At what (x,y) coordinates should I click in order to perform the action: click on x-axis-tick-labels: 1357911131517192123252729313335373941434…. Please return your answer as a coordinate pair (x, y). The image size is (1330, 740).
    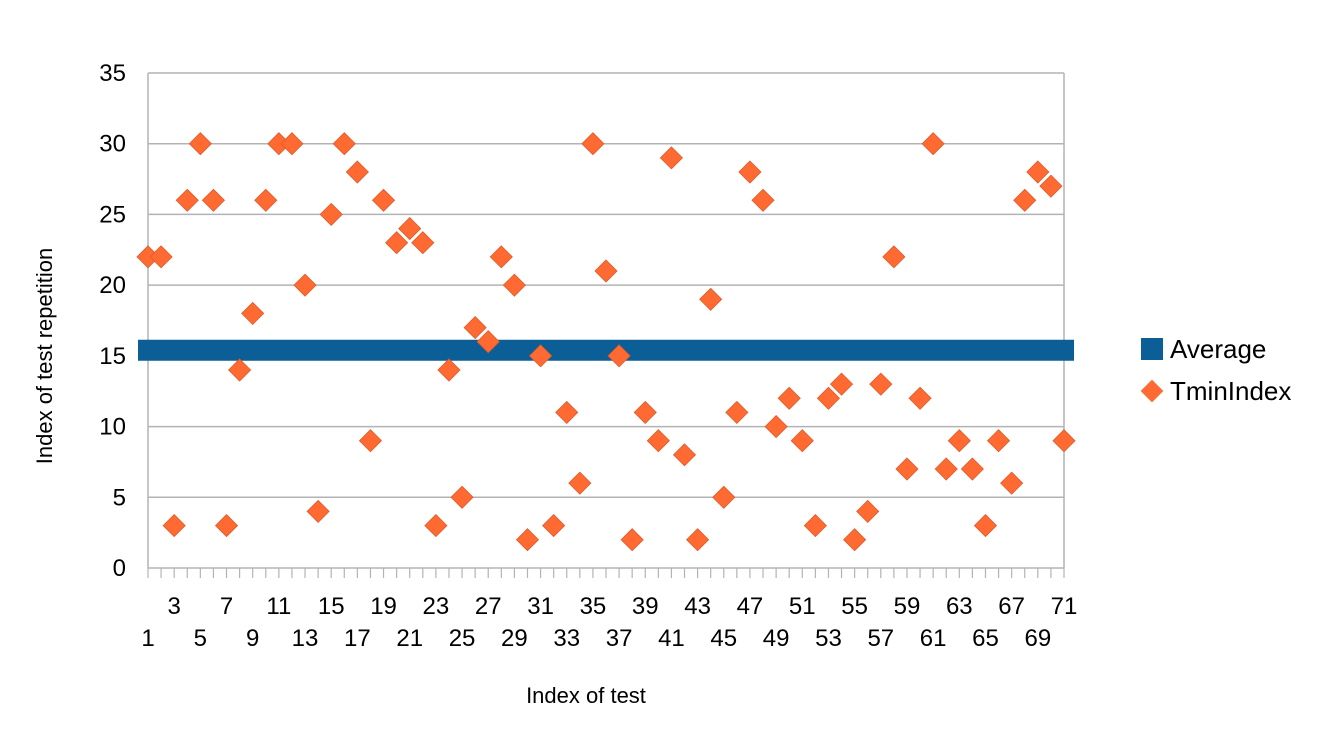
    Looking at the image, I should click on (609, 622).